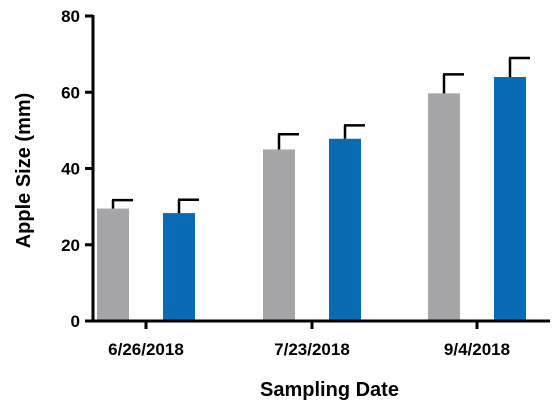  What do you see at coordinates (312, 349) in the screenshot?
I see `x-tick-label: 7/23/2018` at bounding box center [312, 349].